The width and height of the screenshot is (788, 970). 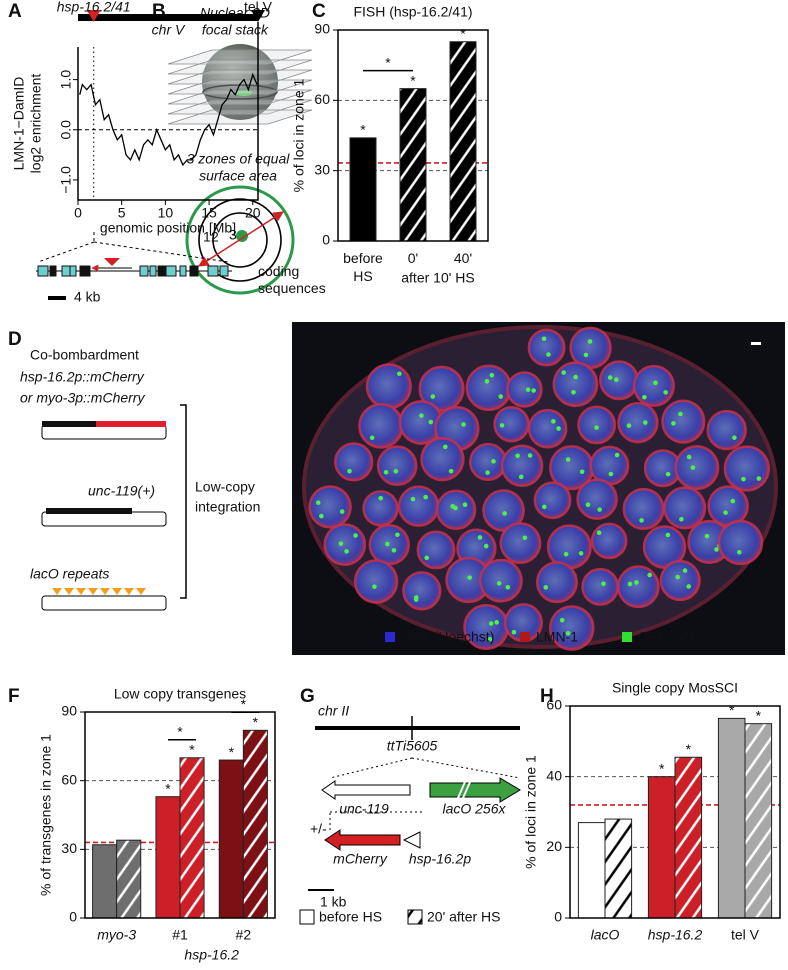 I want to click on zones-diagram, so click(x=240, y=240).